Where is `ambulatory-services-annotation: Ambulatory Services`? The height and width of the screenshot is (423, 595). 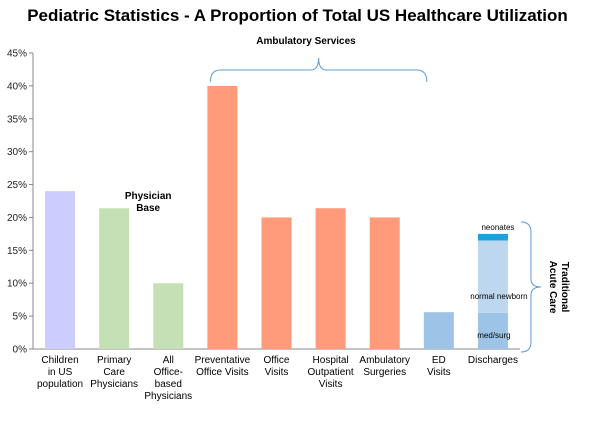
ambulatory-services-annotation: Ambulatory Services is located at coordinates (306, 41).